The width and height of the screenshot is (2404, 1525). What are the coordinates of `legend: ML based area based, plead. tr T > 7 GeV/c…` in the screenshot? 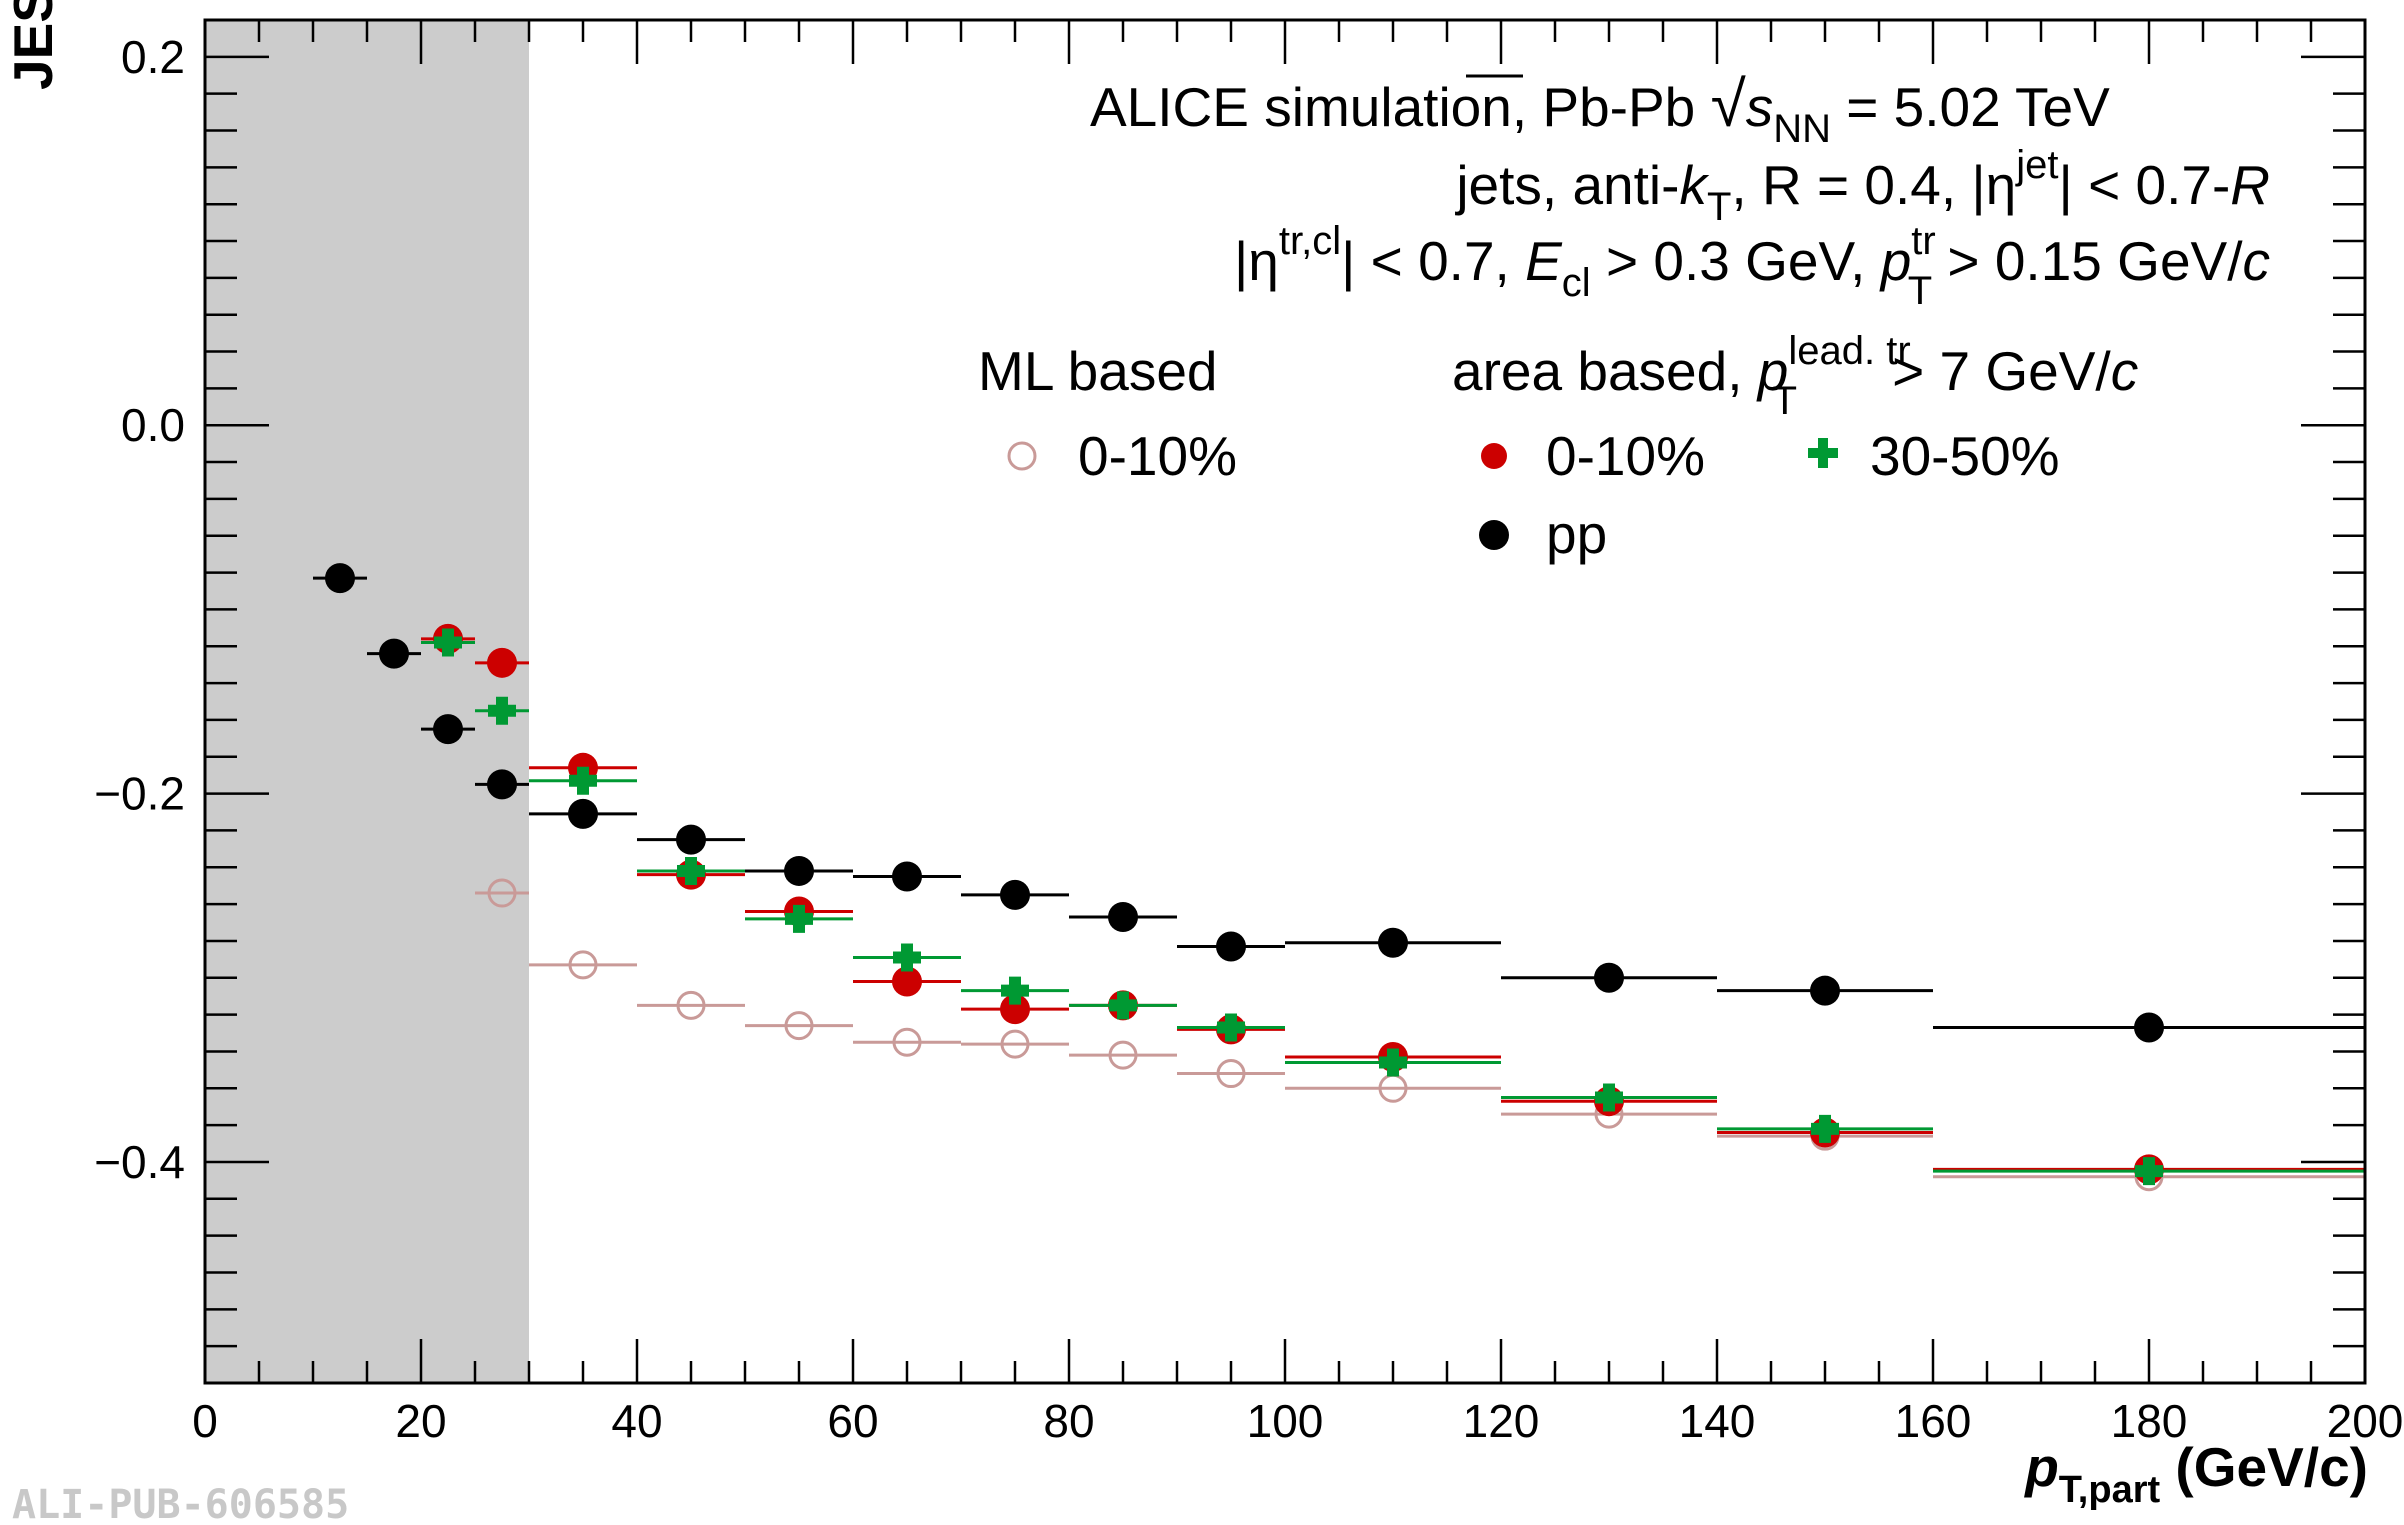 It's located at (1558, 447).